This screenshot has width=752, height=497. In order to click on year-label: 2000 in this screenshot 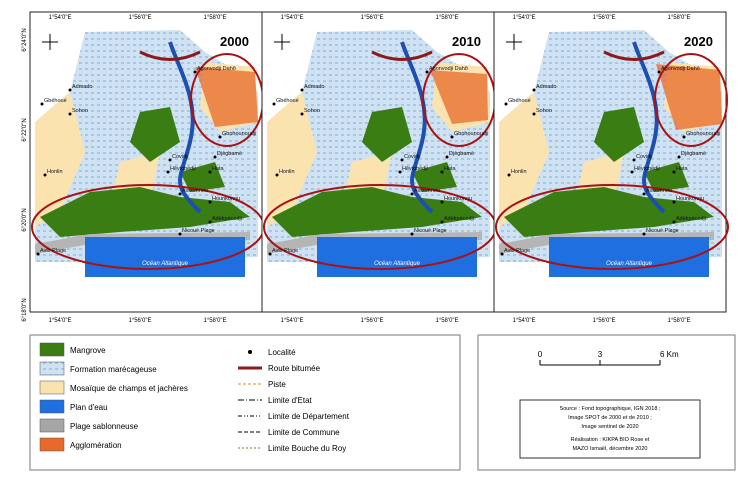, I will do `click(234, 41)`.